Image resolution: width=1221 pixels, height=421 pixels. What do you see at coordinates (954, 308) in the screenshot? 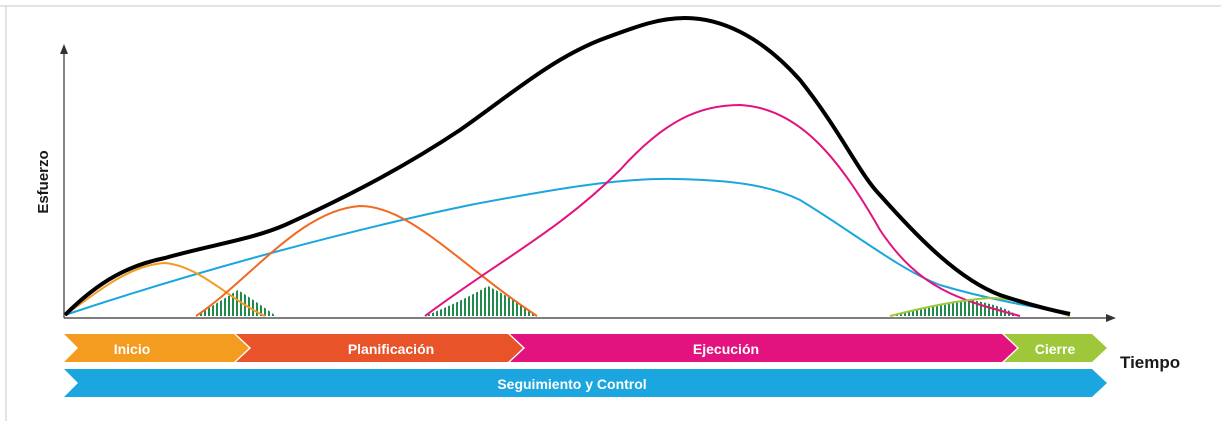
I see `overlap-ejecucion-cierre` at bounding box center [954, 308].